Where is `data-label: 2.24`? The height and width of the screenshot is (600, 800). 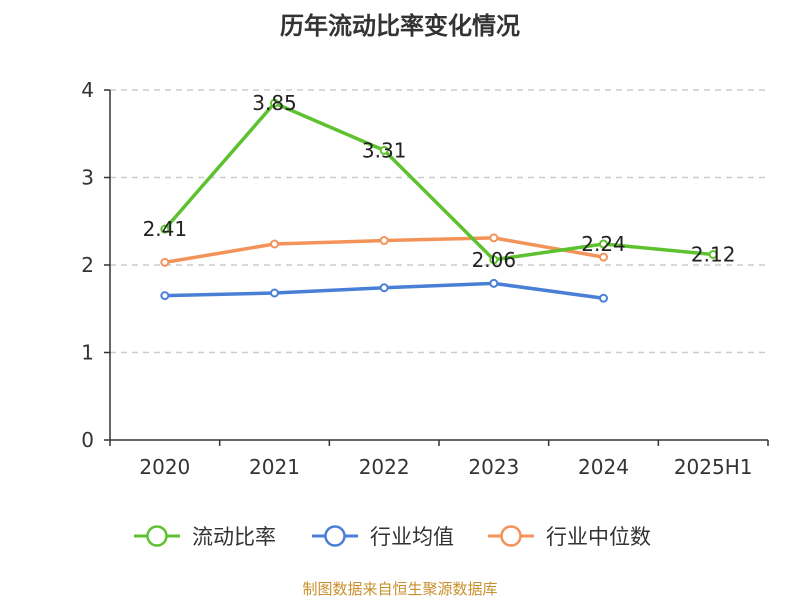 data-label: 2.24 is located at coordinates (603, 244).